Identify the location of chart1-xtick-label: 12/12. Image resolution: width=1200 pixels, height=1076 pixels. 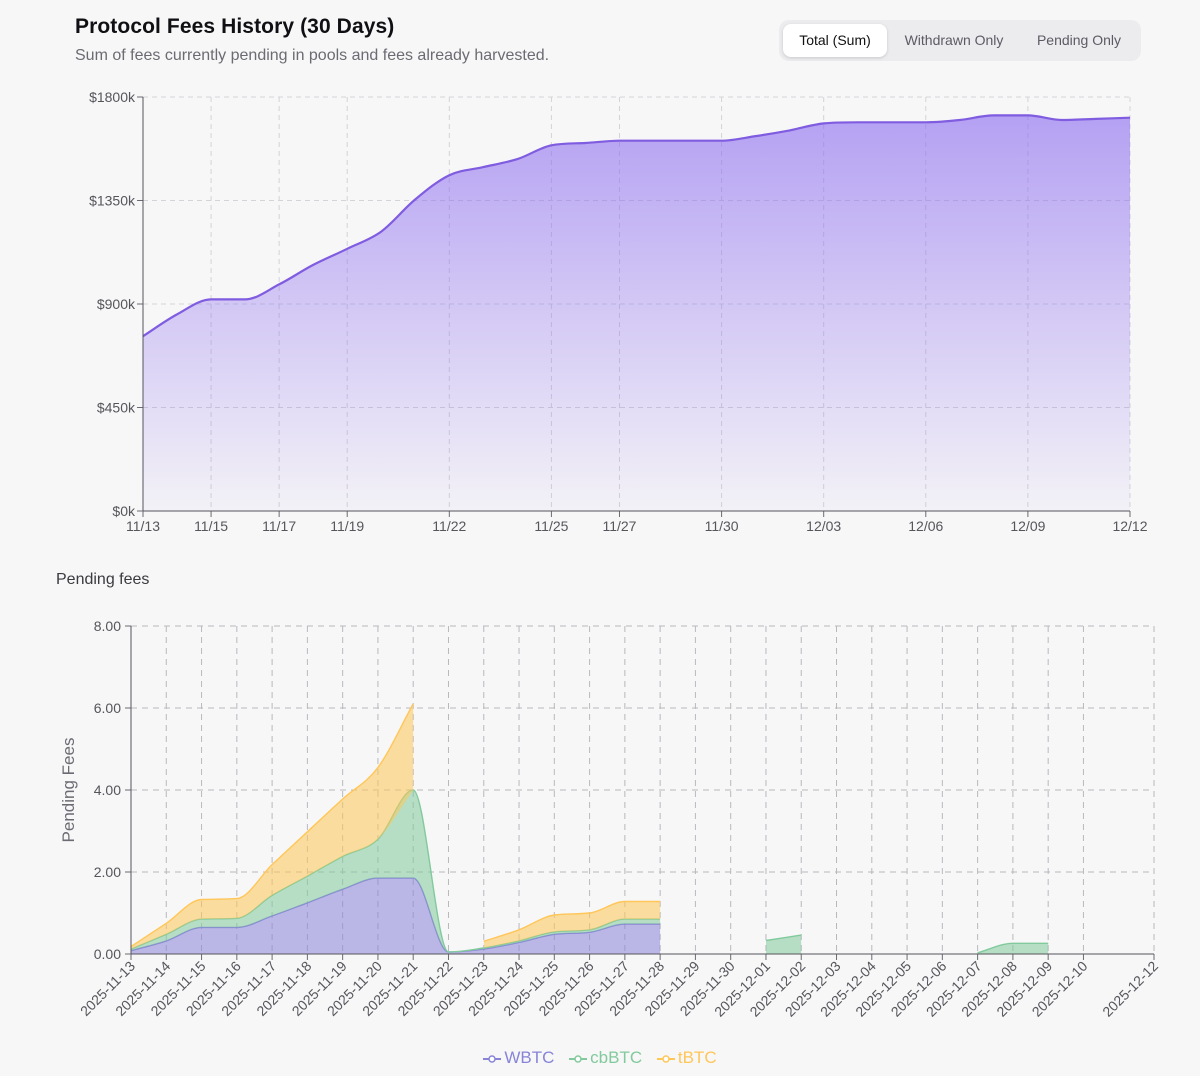
(1129, 526).